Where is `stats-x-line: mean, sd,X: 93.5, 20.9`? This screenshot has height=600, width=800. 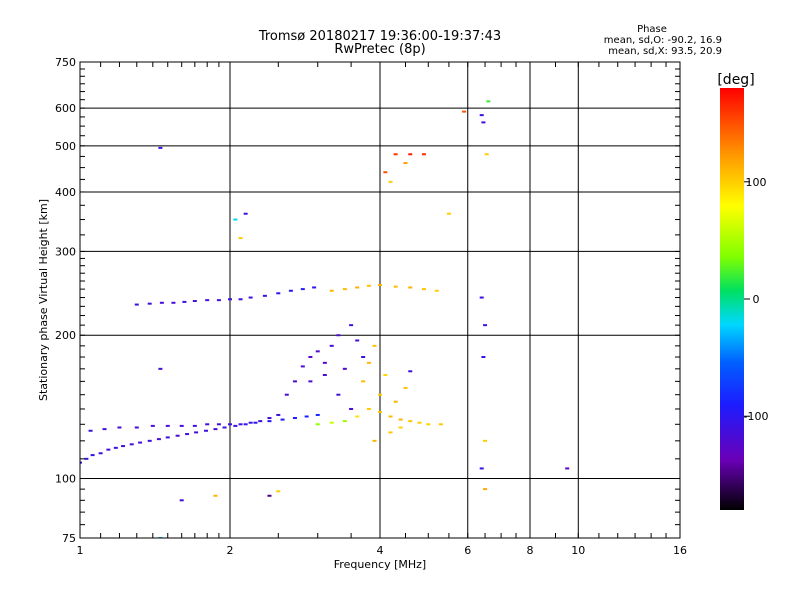
stats-x-line: mean, sd,X: 93.5, 20.9 is located at coordinates (665, 51).